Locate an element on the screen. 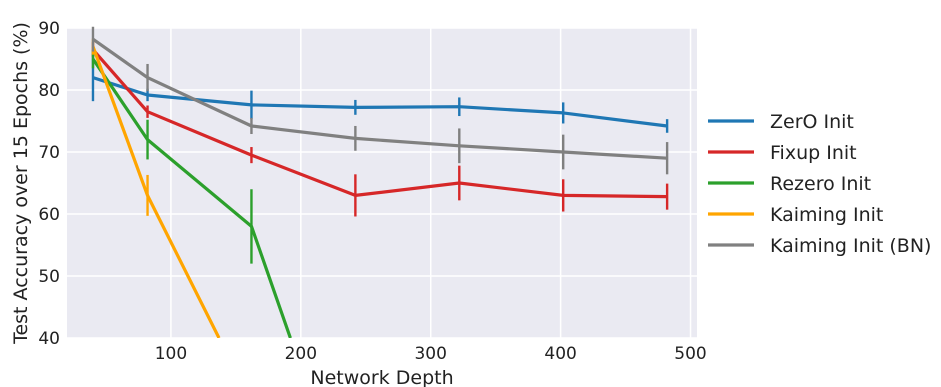 Image resolution: width=941 pixels, height=387 pixels. y-tick-label: 50 is located at coordinates (49, 277).